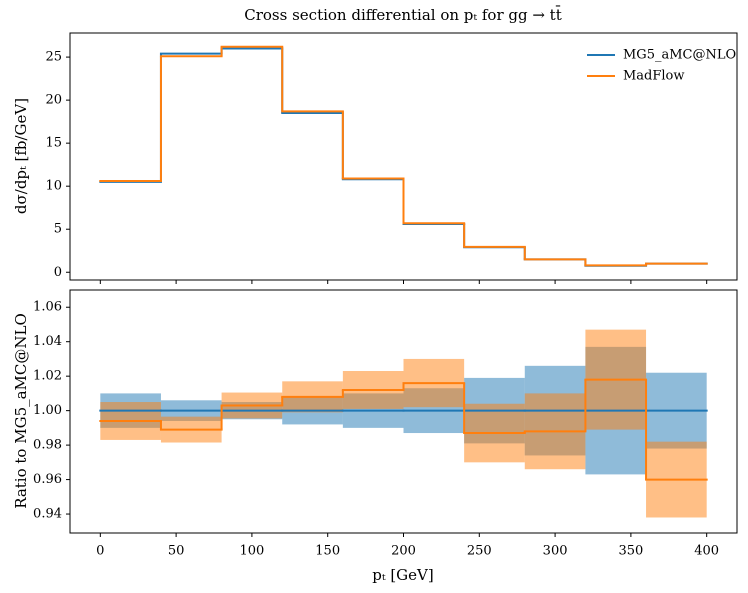 The width and height of the screenshot is (748, 593). What do you see at coordinates (47, 341) in the screenshot?
I see `y-tick-label: 1.04` at bounding box center [47, 341].